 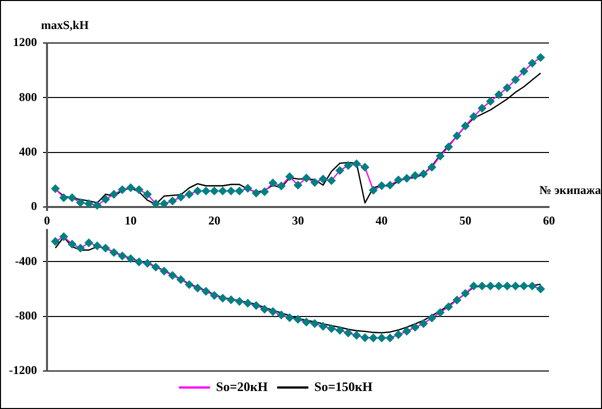 I want to click on legend-label: So=150кН, so click(x=343, y=386).